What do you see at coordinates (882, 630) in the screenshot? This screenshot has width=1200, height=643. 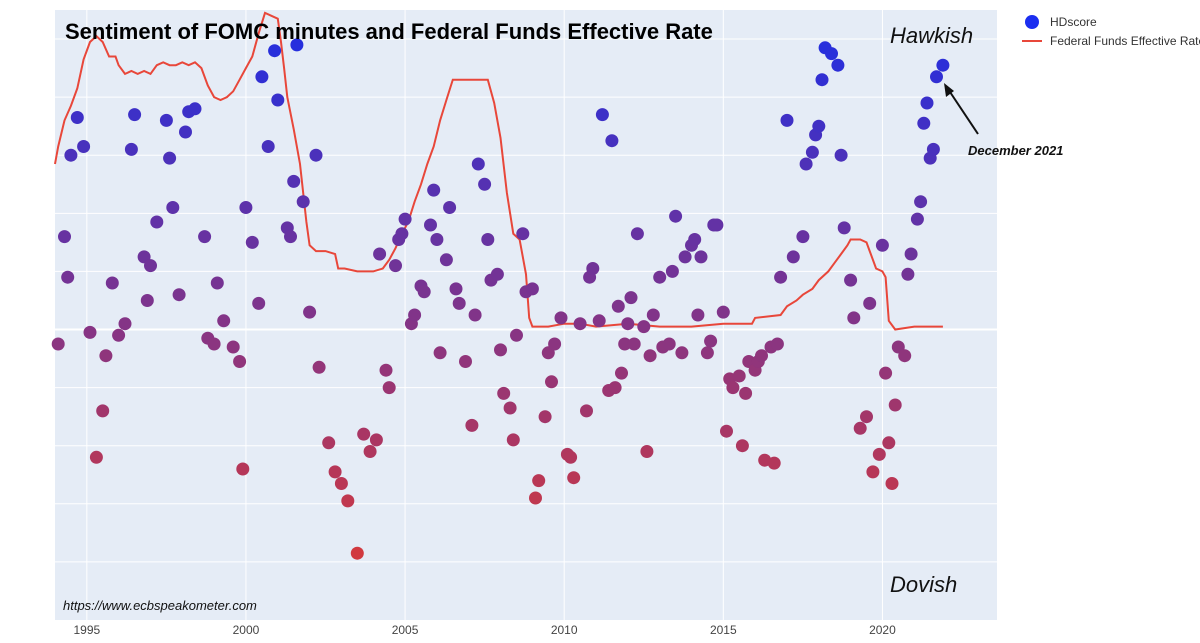 I see `x-tick-label: 2020` at bounding box center [882, 630].